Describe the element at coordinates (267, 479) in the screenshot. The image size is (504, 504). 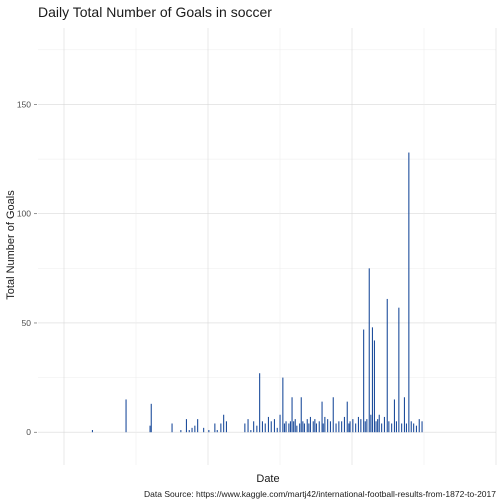
I see `x-axis-title: Date` at that location.